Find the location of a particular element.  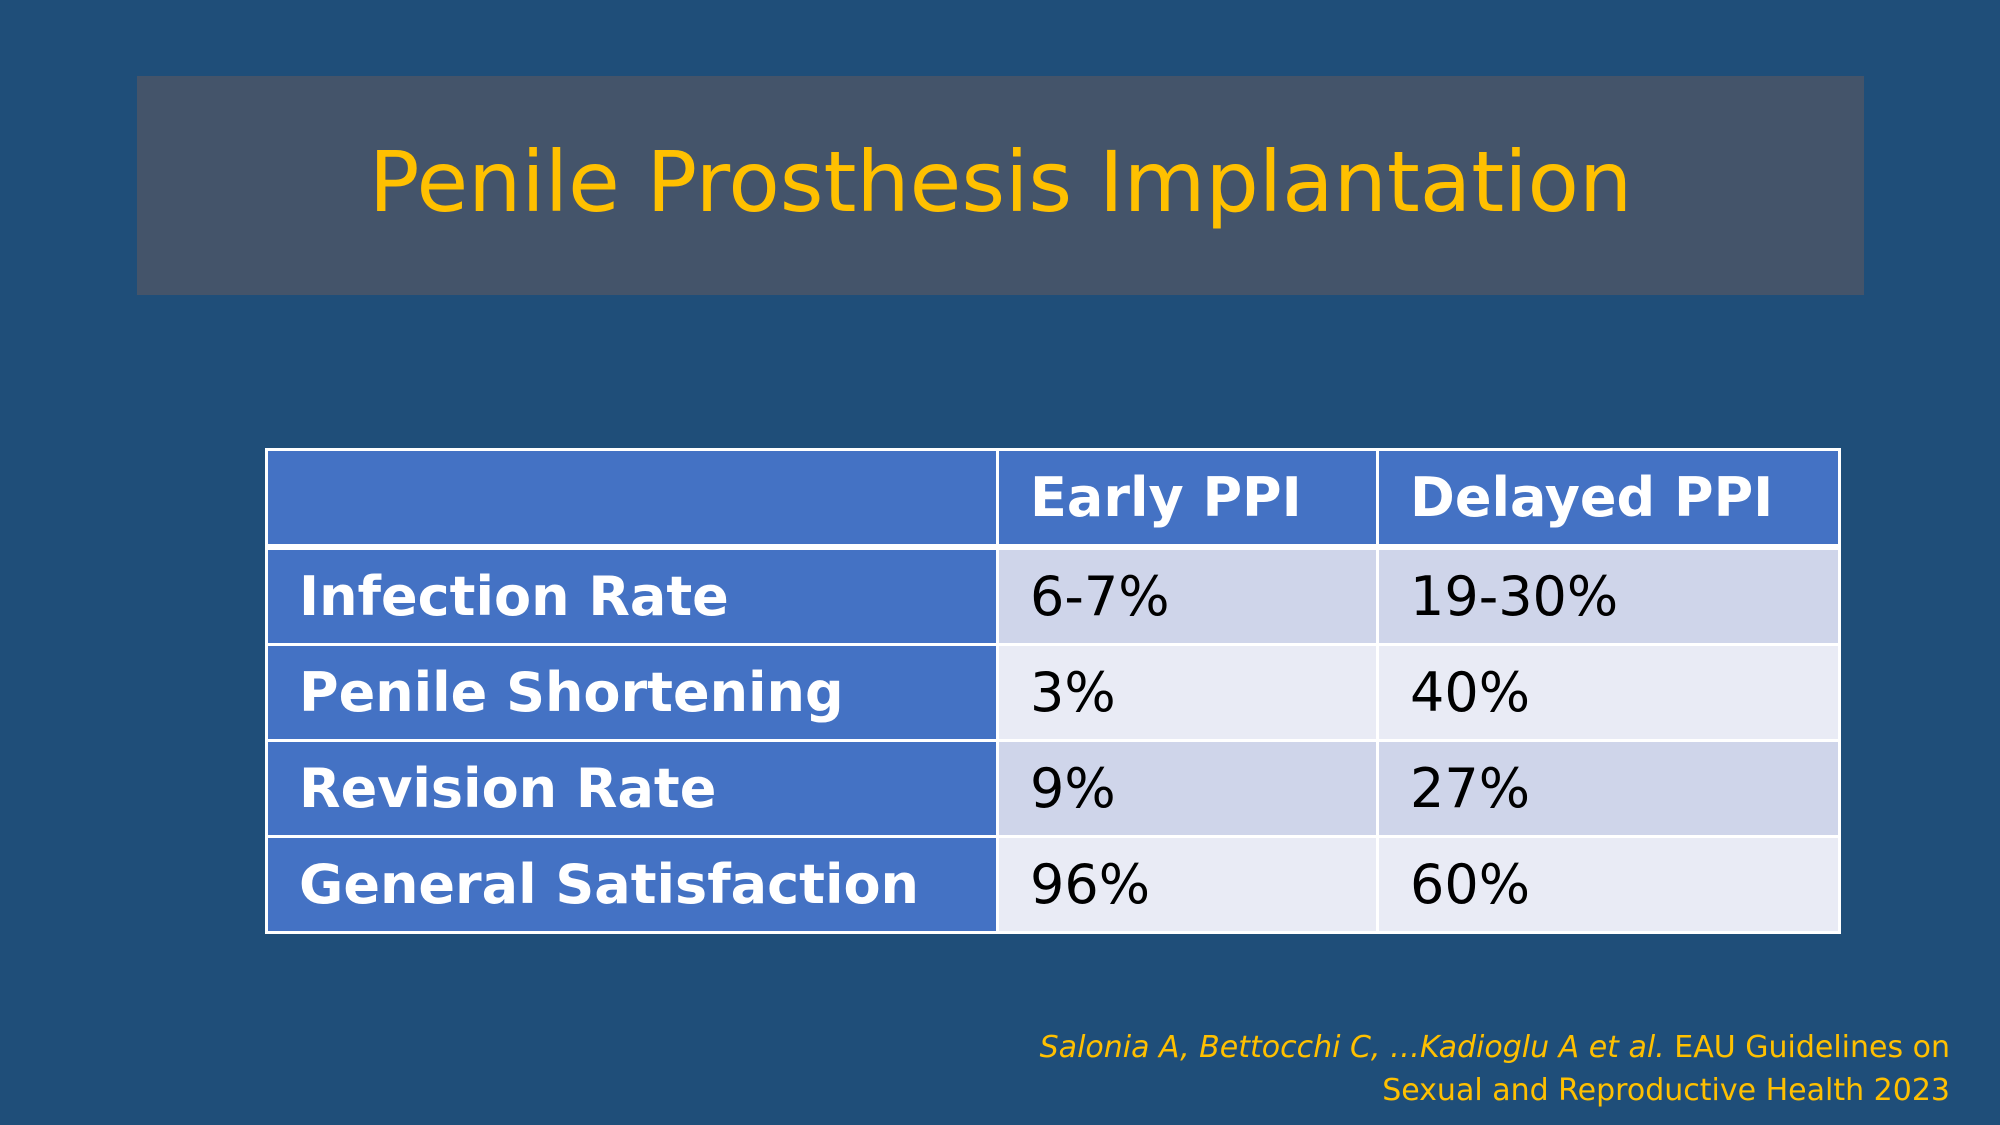

cell-delayed-infection-rate: 19-30% is located at coordinates (1608, 595).